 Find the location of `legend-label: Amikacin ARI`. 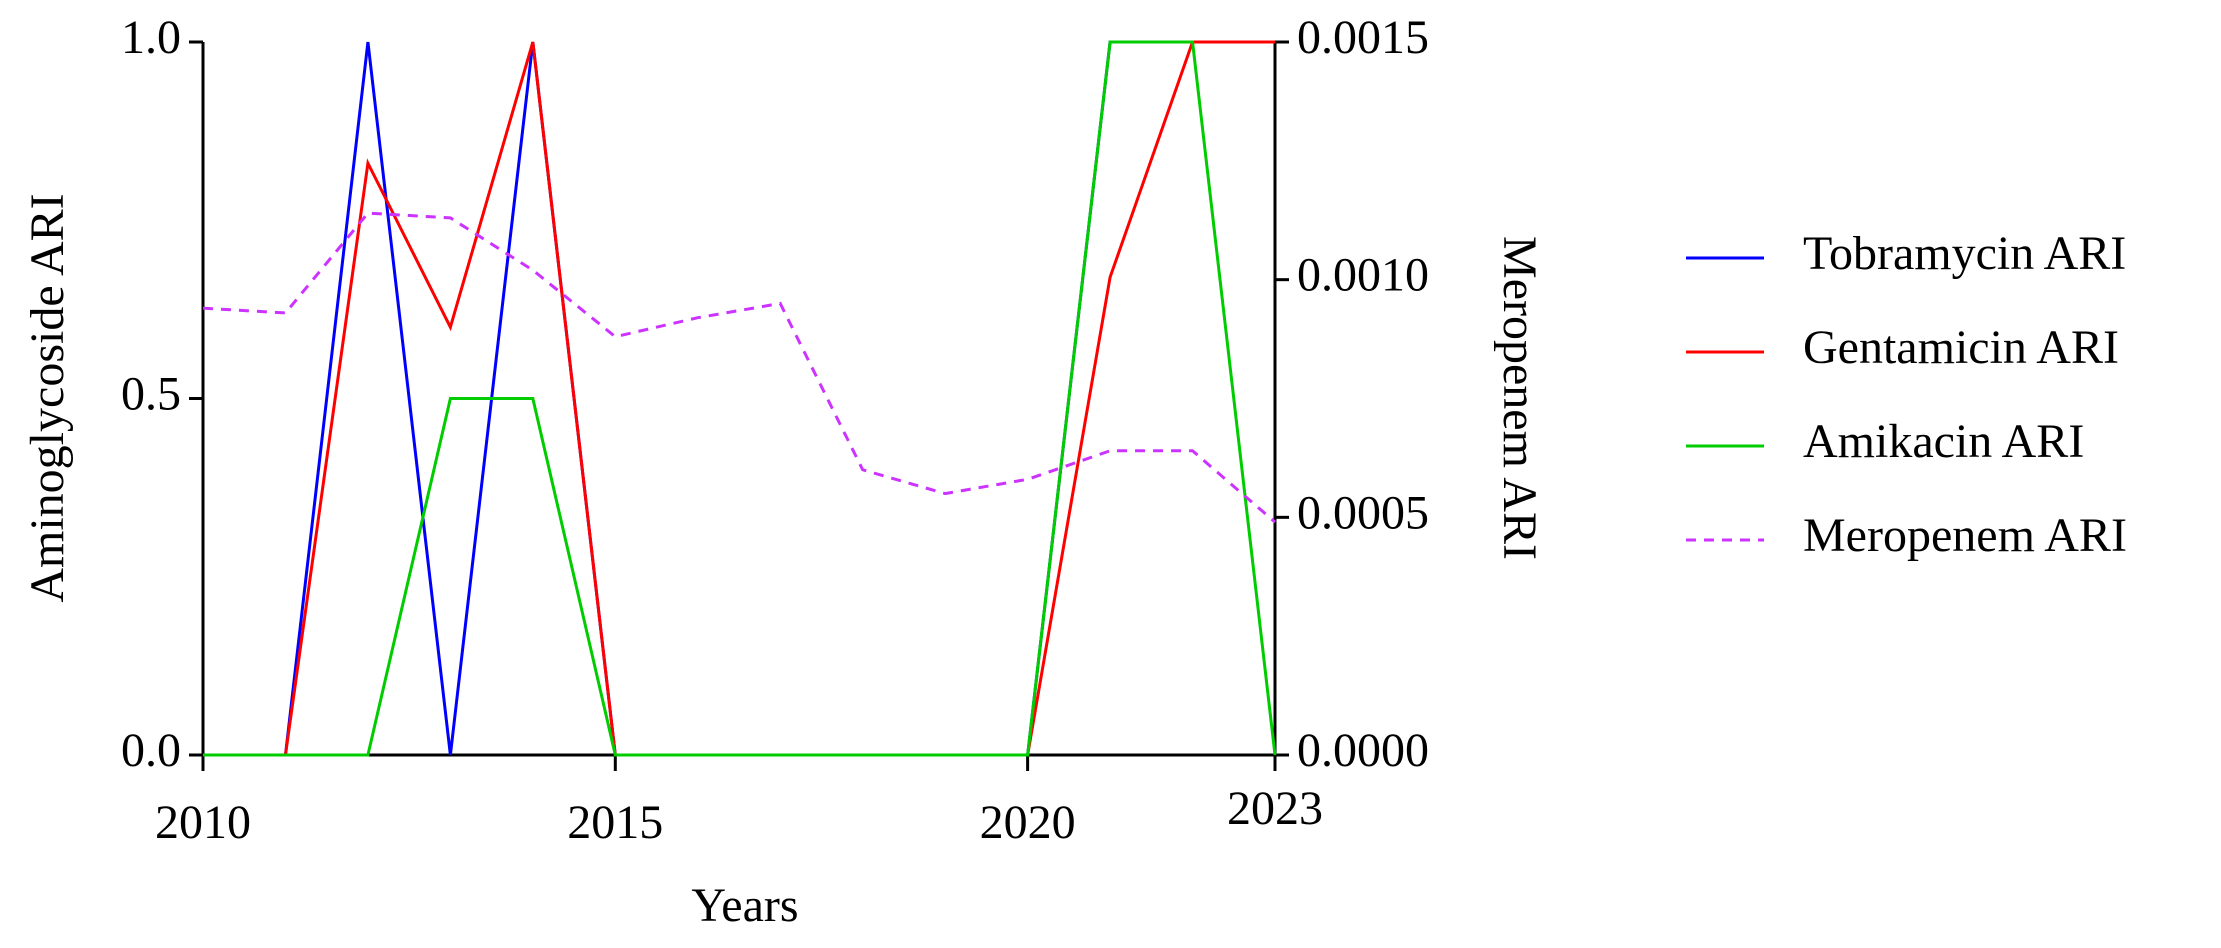

legend-label: Amikacin ARI is located at coordinates (1943, 441).